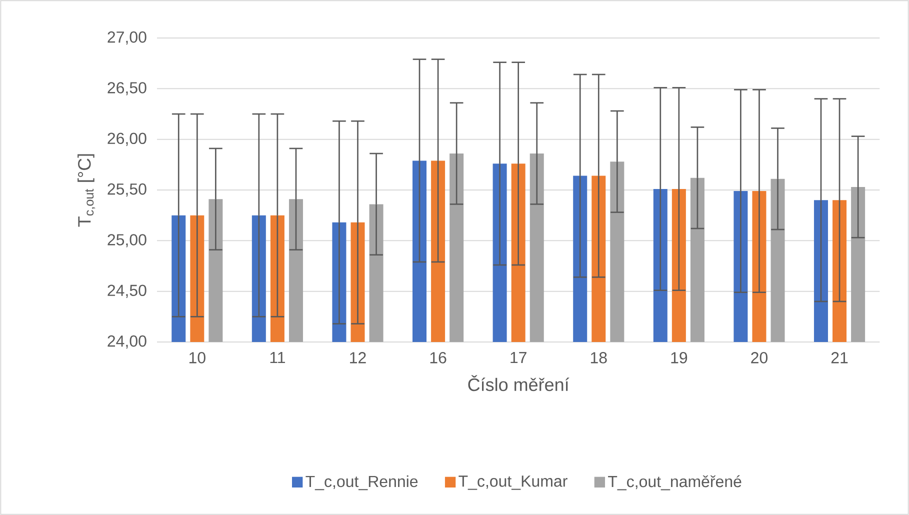  Describe the element at coordinates (513, 483) in the screenshot. I see `legend-label: T_c,out_Kumar` at that location.